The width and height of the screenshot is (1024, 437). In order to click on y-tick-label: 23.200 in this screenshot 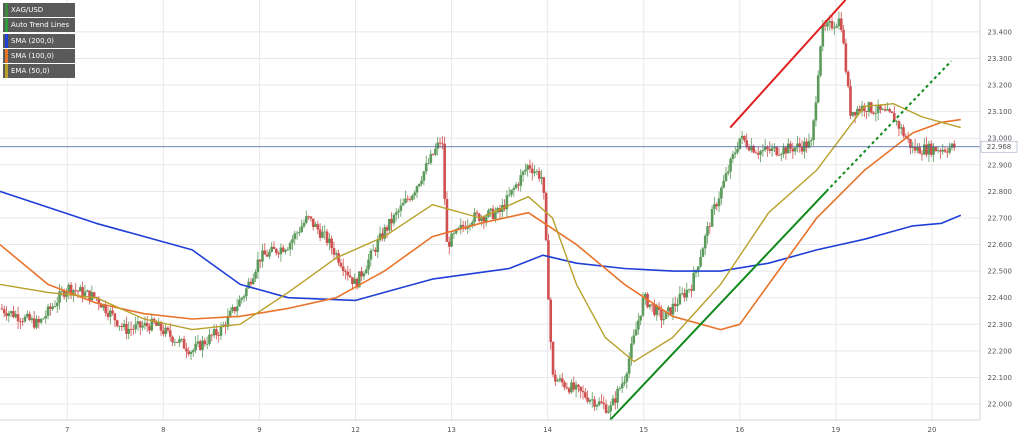, I will do `click(1000, 86)`.